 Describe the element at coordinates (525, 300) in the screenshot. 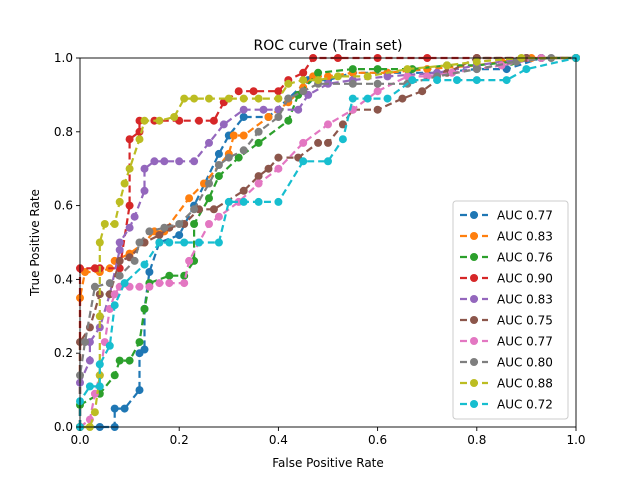

I see `legend-label: AUC 0.83` at that location.